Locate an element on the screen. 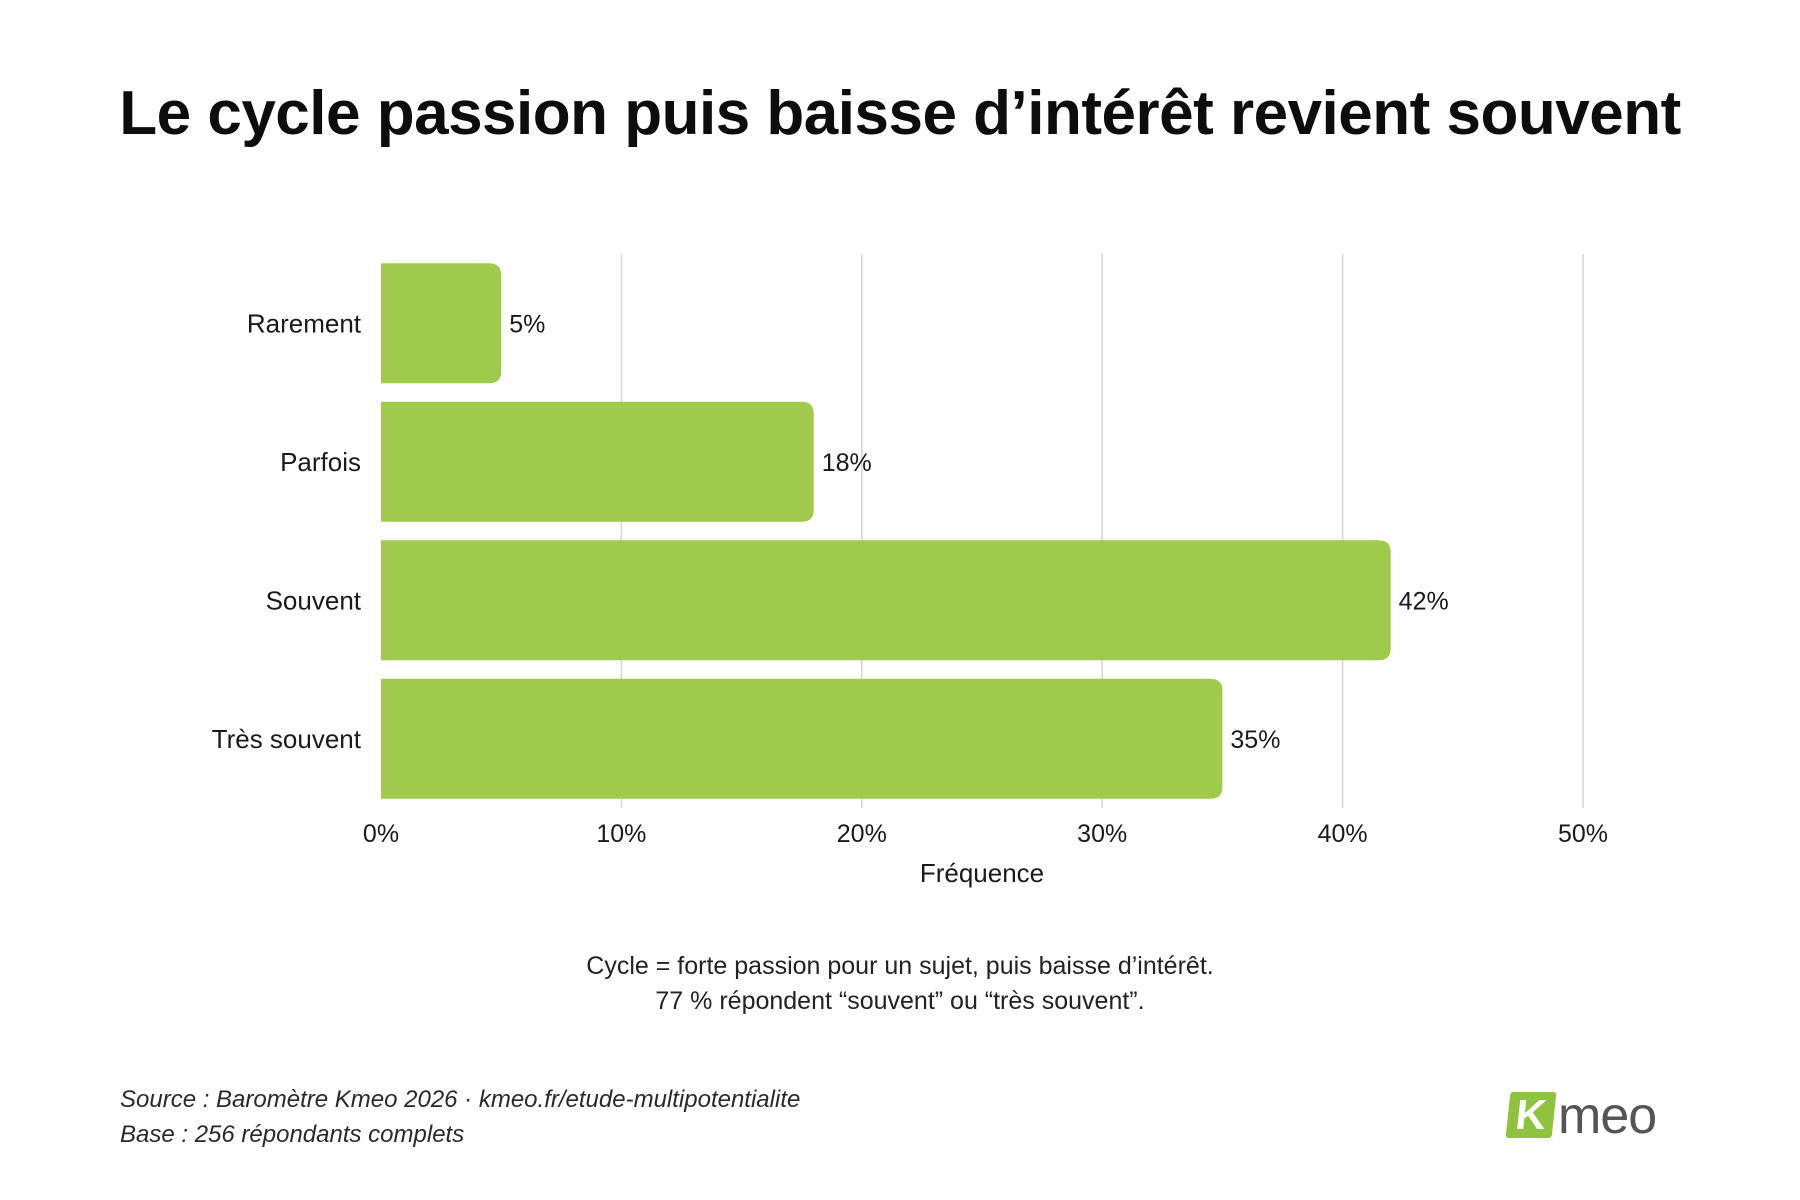  data-label: 5% is located at coordinates (527, 324).